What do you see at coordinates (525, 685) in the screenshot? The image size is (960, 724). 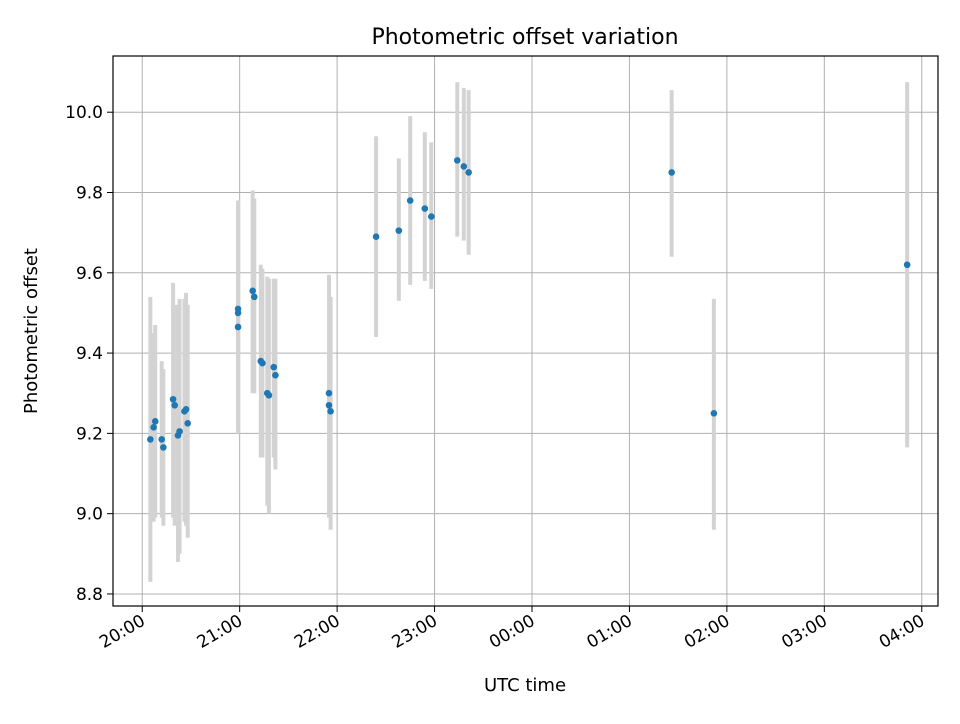 I see `x-axis-label: UTC time` at bounding box center [525, 685].